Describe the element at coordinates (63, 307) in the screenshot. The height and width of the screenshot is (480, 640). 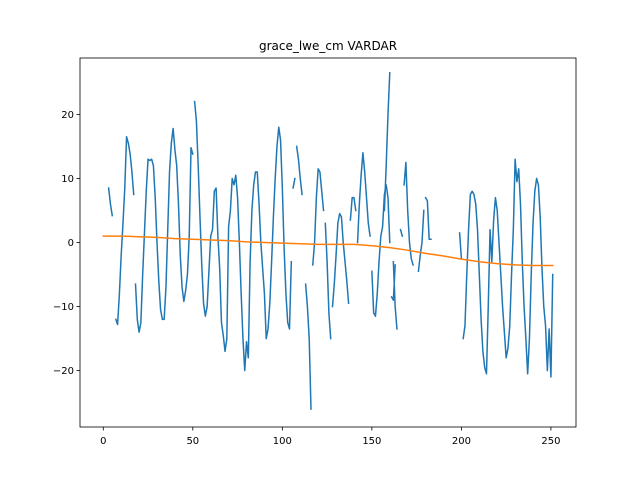
I see `y-tick-label: −10` at that location.